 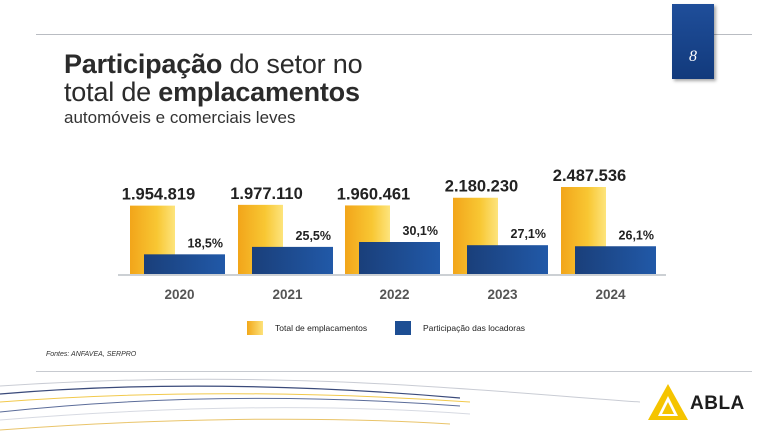 I want to click on legend-label-share: Participação das locadoras, so click(x=474, y=328).